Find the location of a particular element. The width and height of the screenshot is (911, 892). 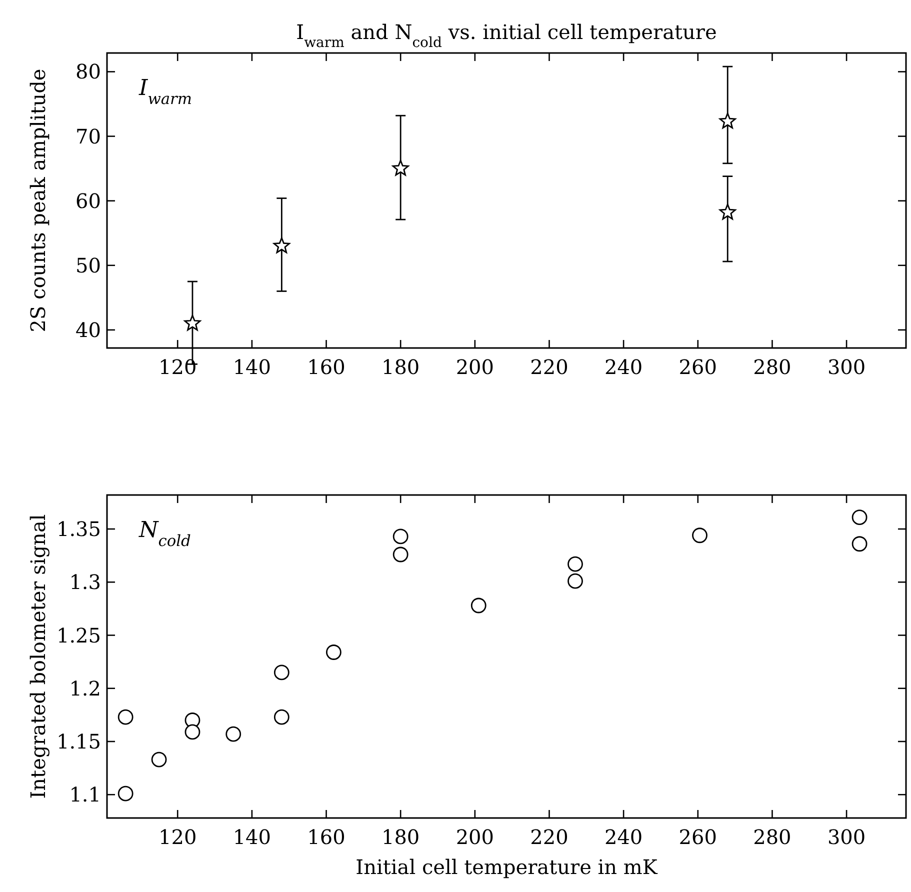

x-axis-title: Initial cell temperature in mK is located at coordinates (507, 867).